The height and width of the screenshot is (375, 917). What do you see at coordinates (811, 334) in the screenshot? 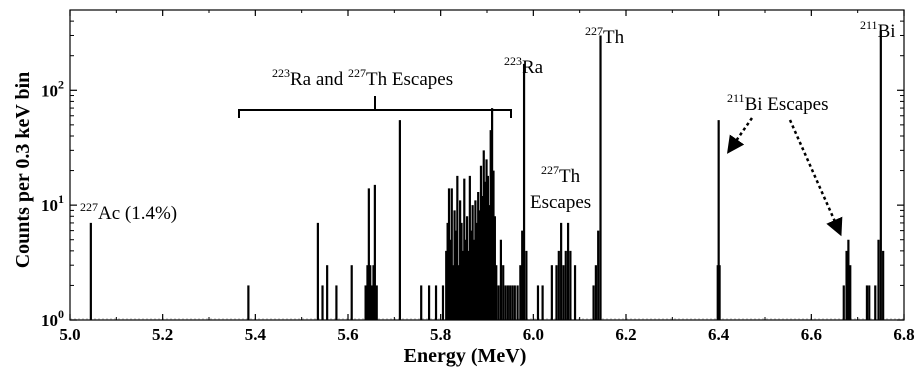
I see `x-tick-label: 6.6` at bounding box center [811, 334].